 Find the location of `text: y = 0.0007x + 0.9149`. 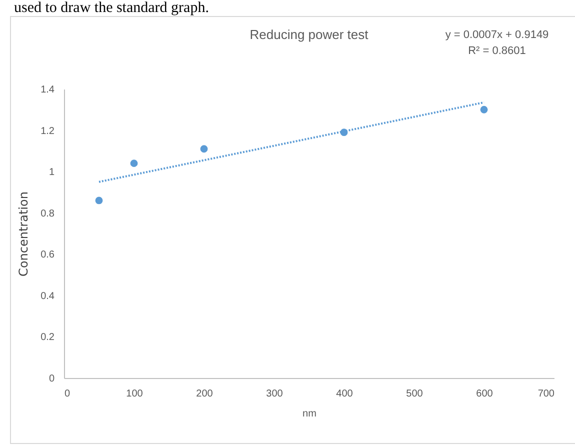

text: y = 0.0007x + 0.9149 is located at coordinates (497, 35).